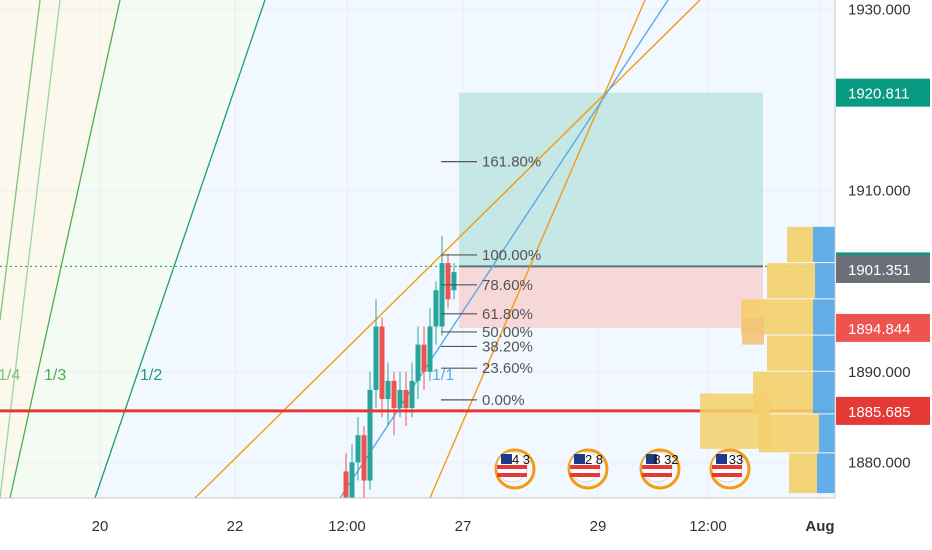 This screenshot has height=550, width=932. What do you see at coordinates (594, 459) in the screenshot?
I see `event-badge-count: 2 8` at bounding box center [594, 459].